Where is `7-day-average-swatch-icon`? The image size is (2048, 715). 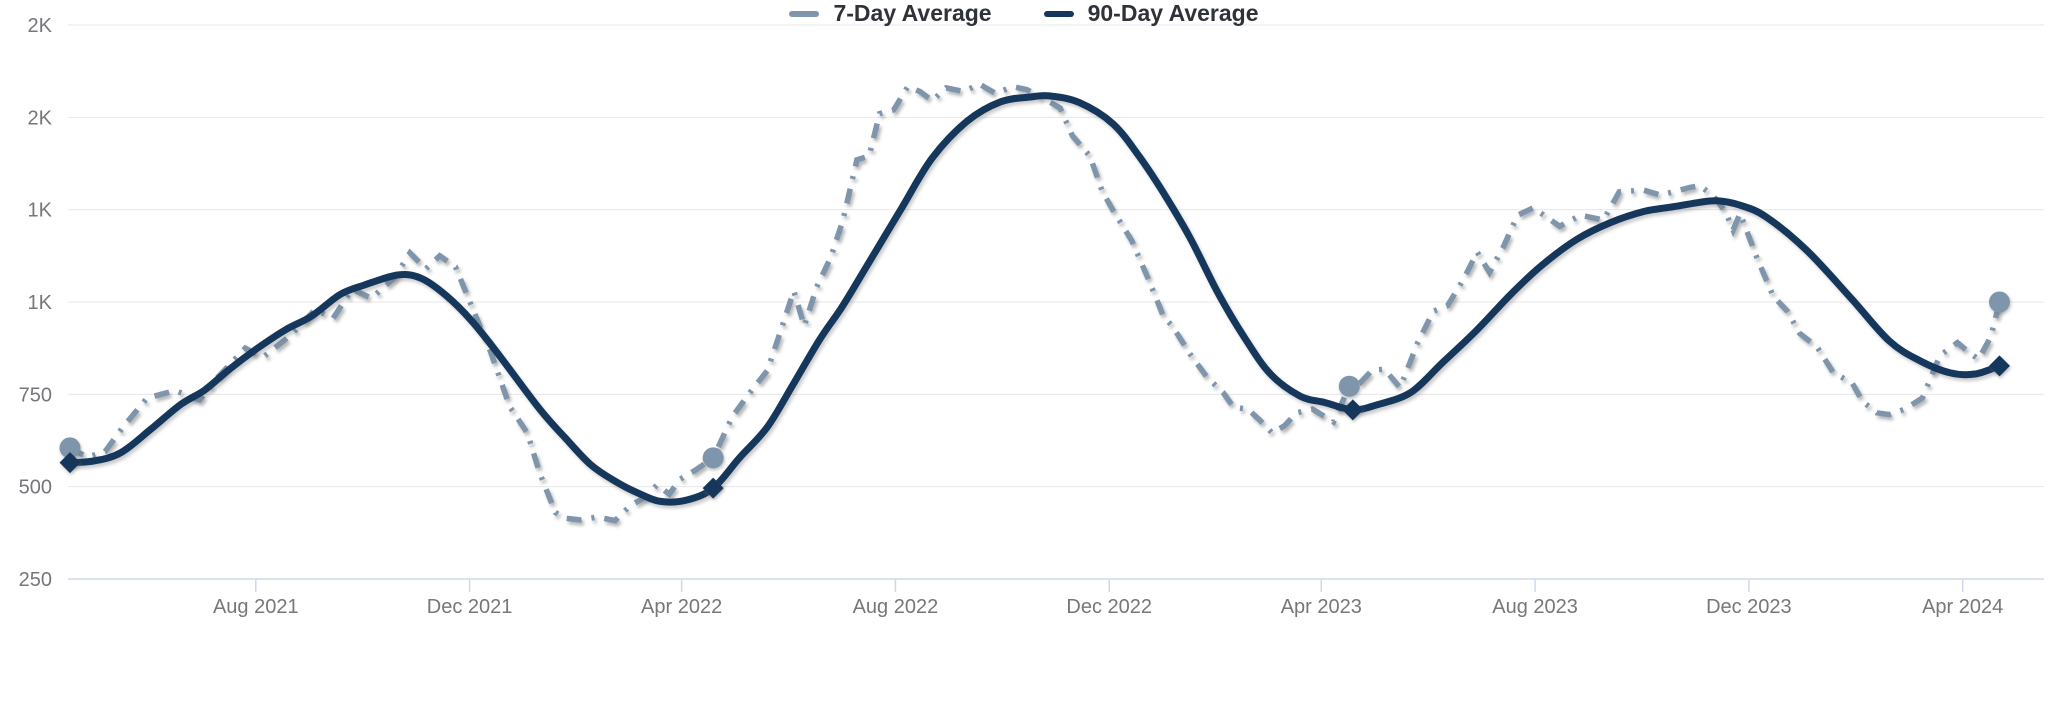
7-day-average-swatch-icon is located at coordinates (804, 13).